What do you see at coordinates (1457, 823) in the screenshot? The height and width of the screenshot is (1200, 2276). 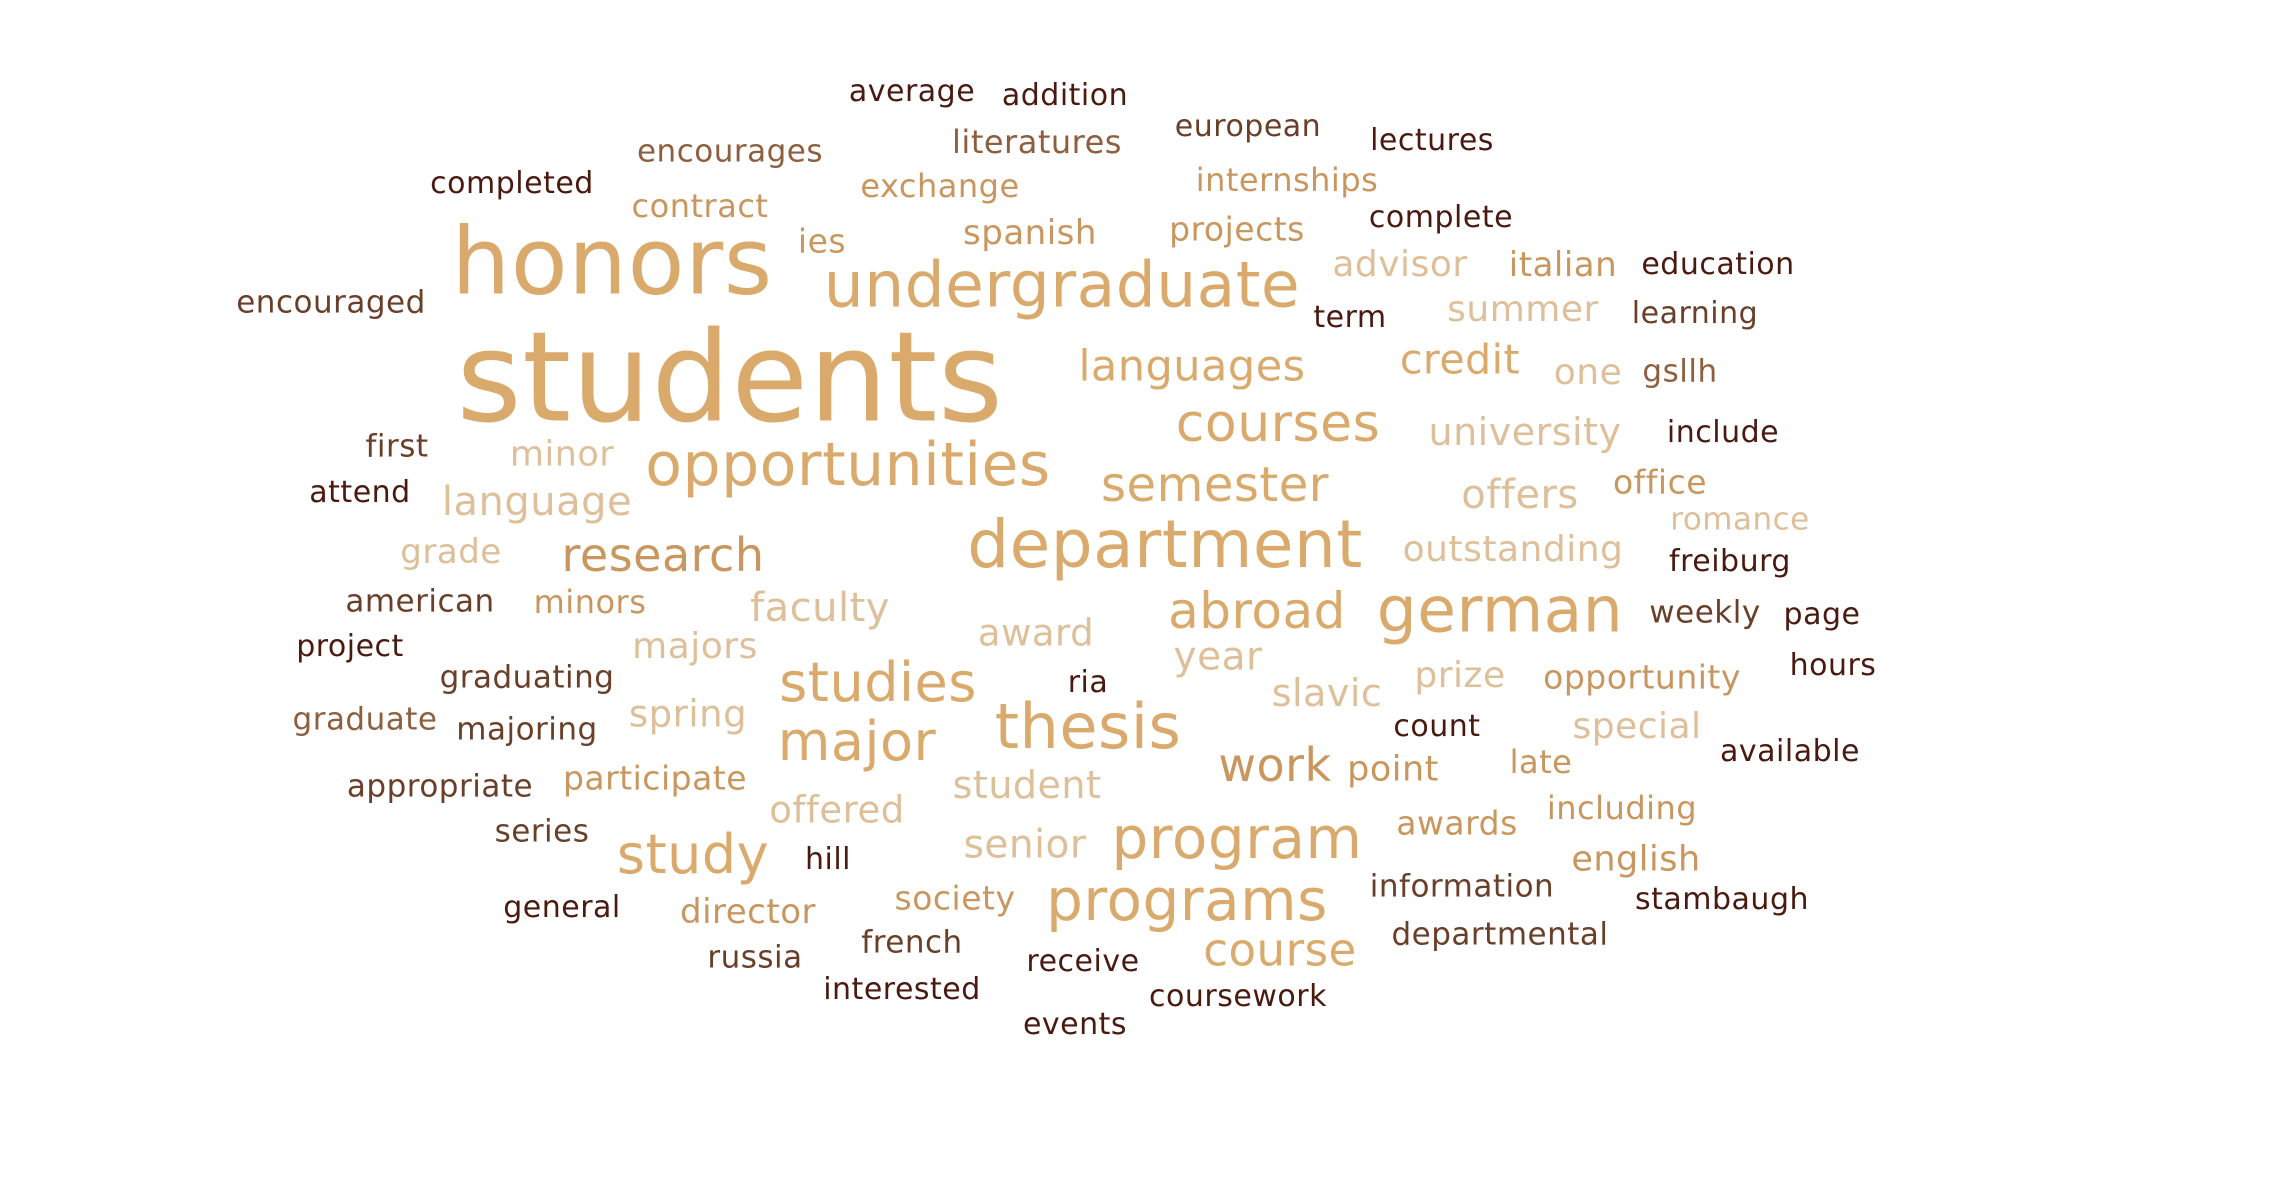 I see `word: awards` at bounding box center [1457, 823].